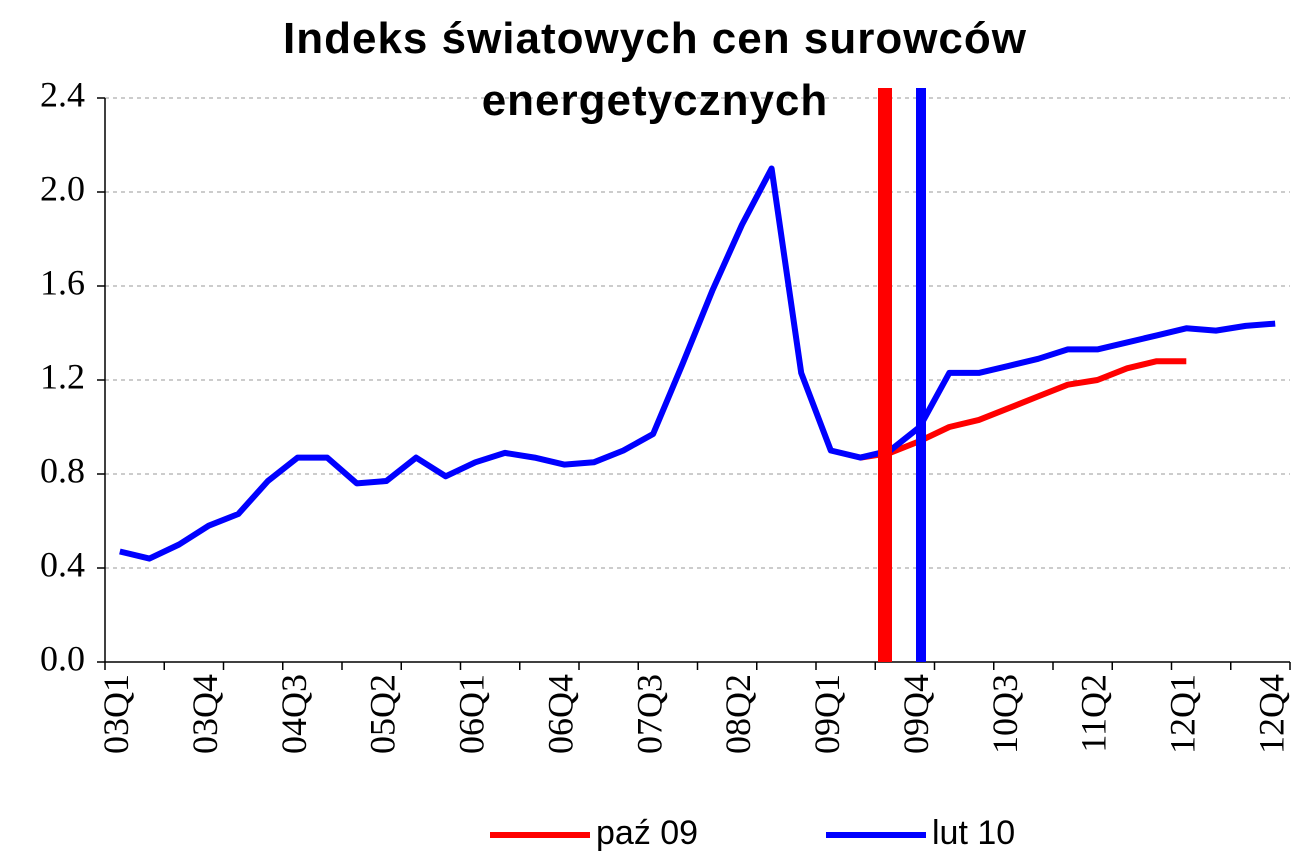 The image size is (1295, 861). What do you see at coordinates (916, 714) in the screenshot?
I see `x-tick-label: 09Q4` at bounding box center [916, 714].